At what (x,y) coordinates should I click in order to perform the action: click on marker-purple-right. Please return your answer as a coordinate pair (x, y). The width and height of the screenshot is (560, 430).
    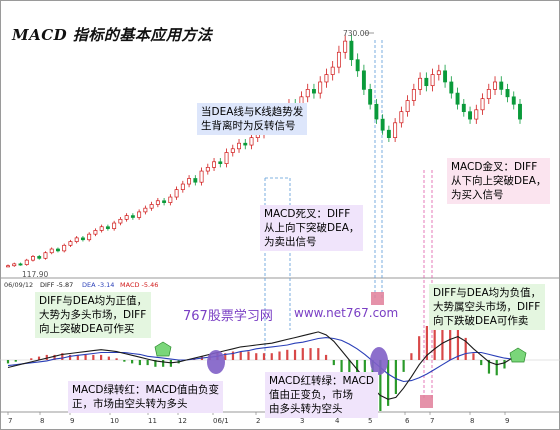
    Looking at the image, I should click on (379, 361).